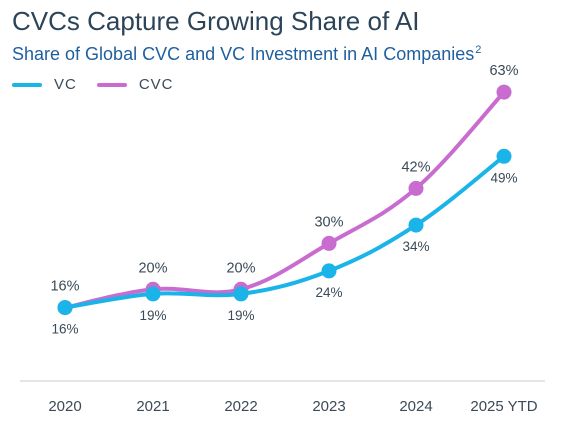 The image size is (563, 429). What do you see at coordinates (64, 406) in the screenshot?
I see `x-tick-label-2020: 2020` at bounding box center [64, 406].